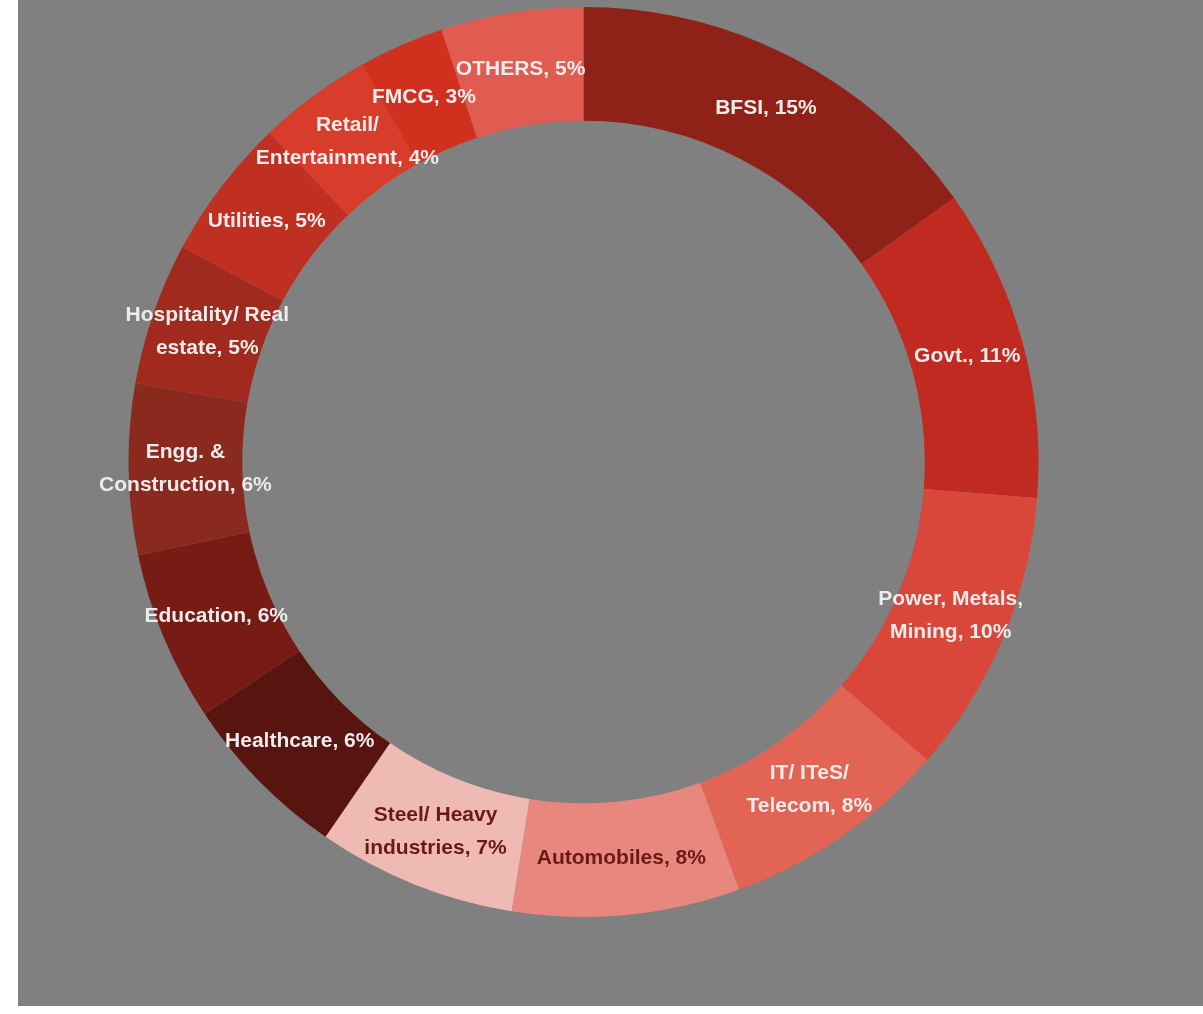  I want to click on slice-label: Steel/ Heavy industries, 7%, so click(436, 829).